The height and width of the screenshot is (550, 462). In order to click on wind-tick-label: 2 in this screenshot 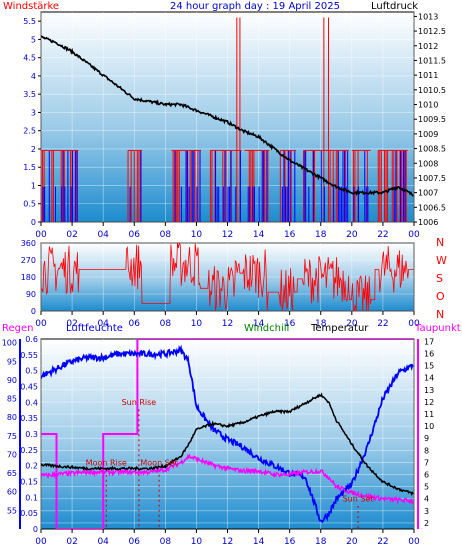, I will do `click(33, 149)`.